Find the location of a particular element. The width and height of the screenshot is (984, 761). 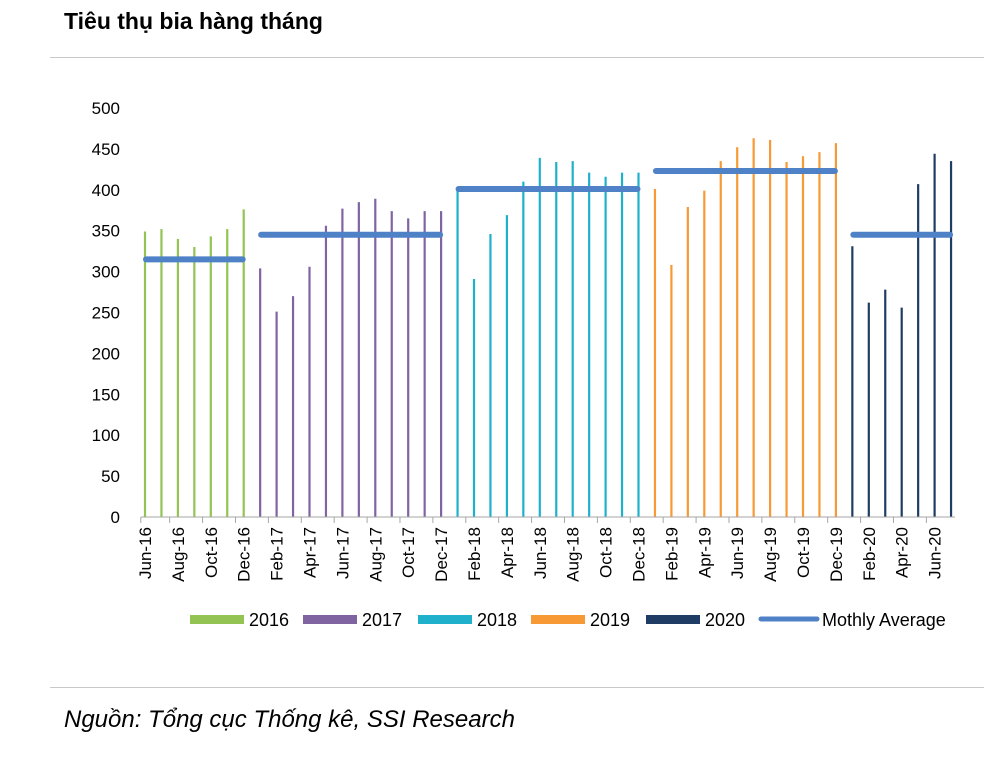

x-tick-label: Dec-18 is located at coordinates (639, 554).